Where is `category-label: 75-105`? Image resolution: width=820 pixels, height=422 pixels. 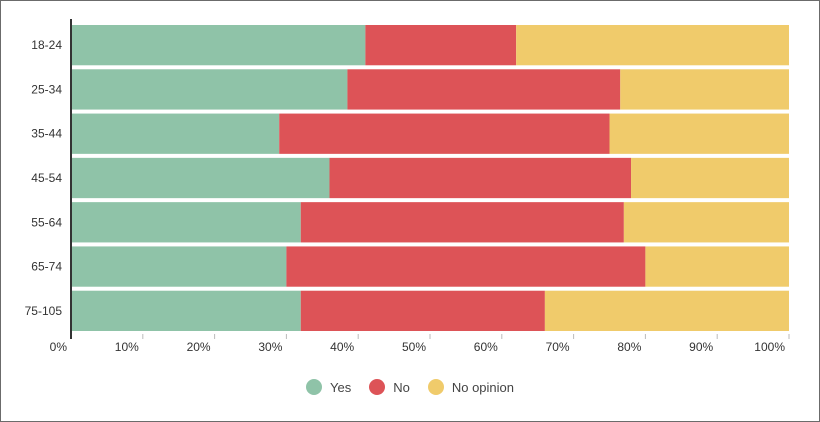
category-label: 75-105 is located at coordinates (44, 311).